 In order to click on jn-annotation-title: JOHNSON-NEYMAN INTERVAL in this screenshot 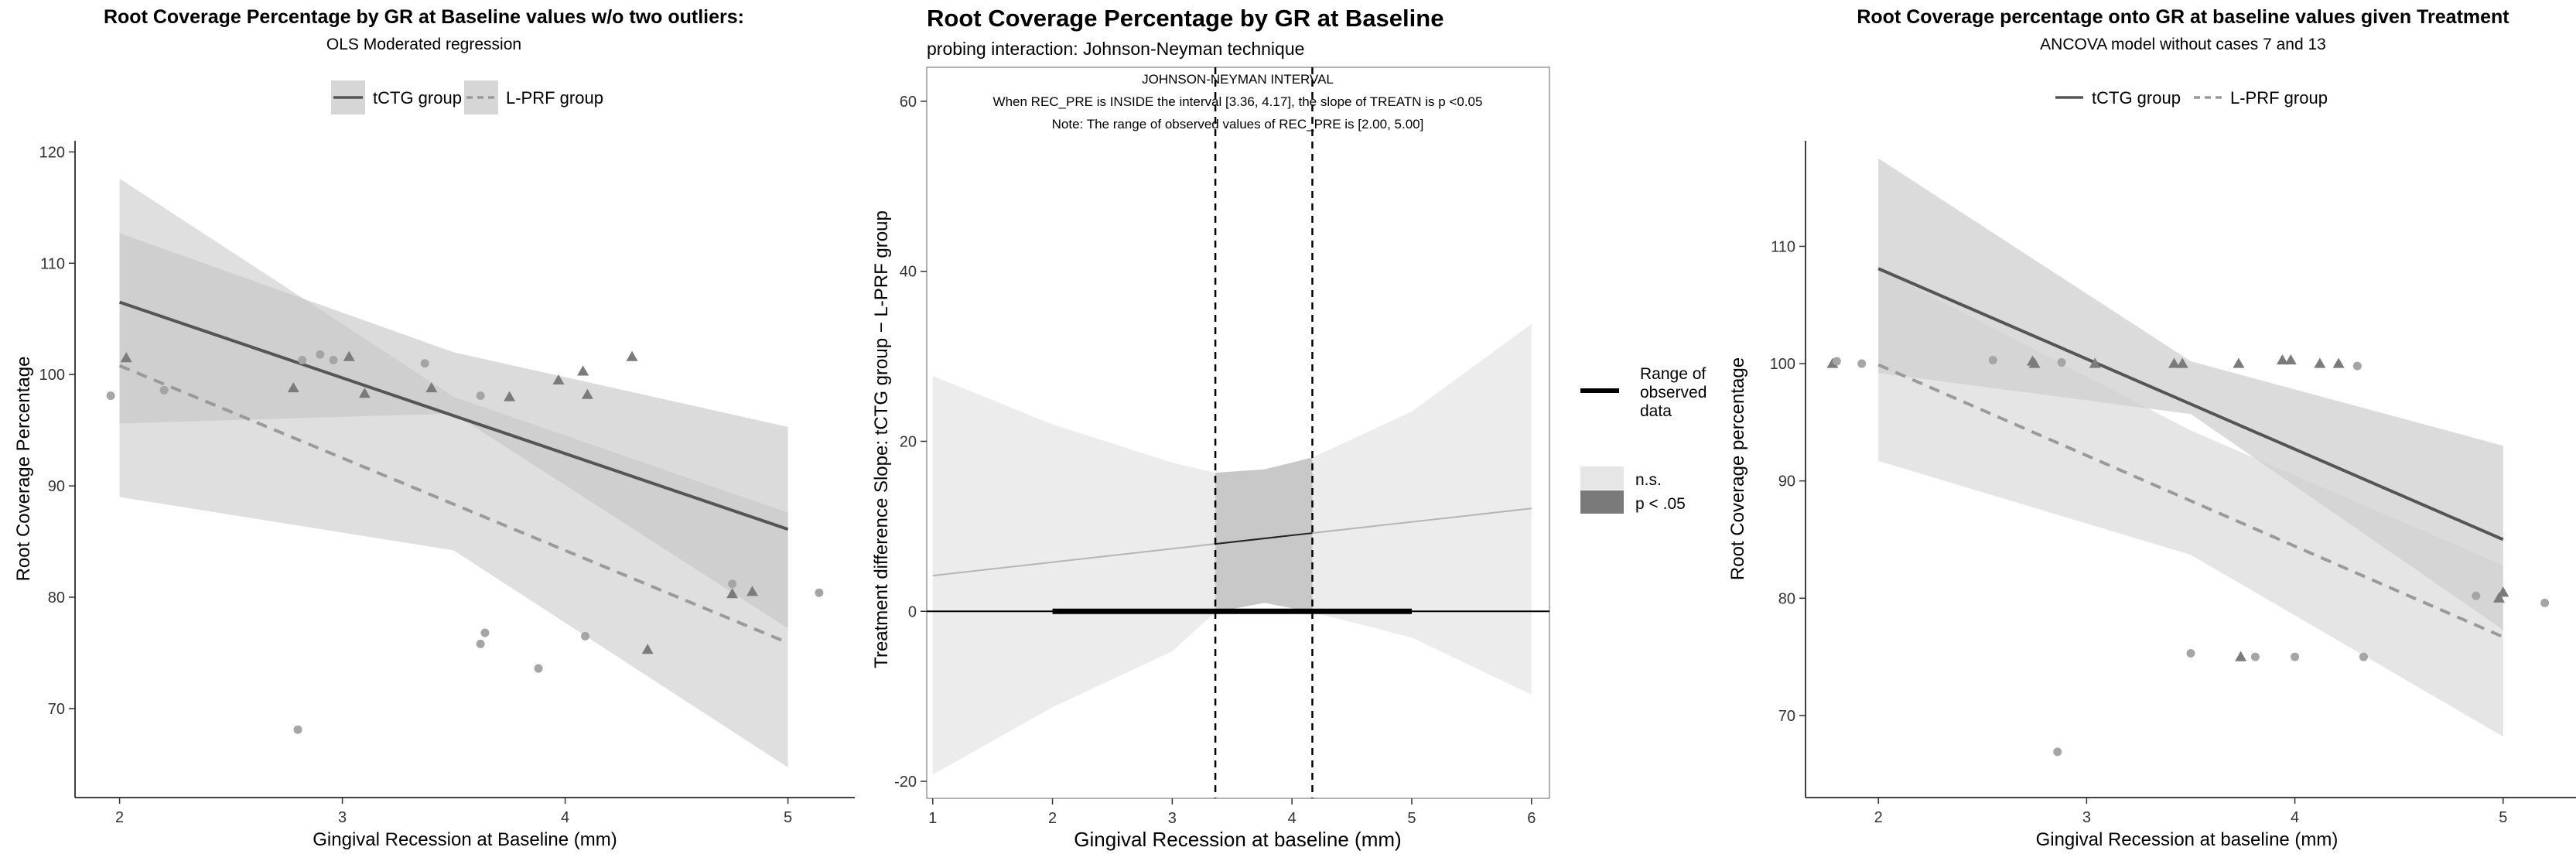, I will do `click(1238, 79)`.